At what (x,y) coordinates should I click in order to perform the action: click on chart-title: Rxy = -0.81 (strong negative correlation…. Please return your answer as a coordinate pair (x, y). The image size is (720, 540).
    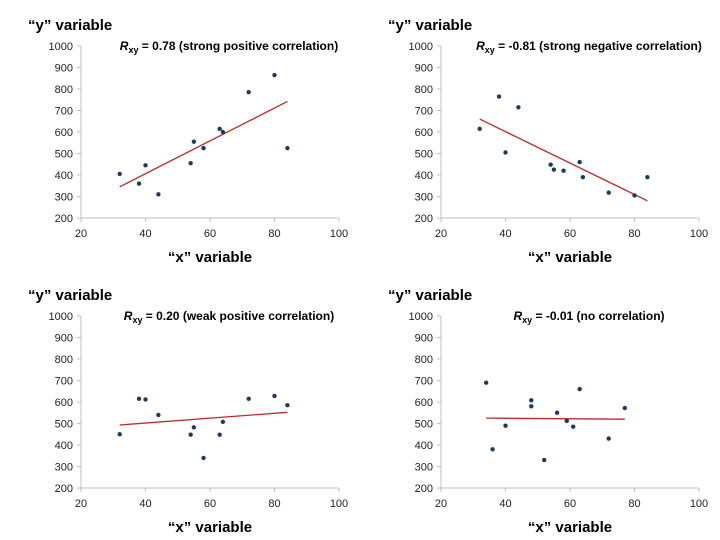
    Looking at the image, I should click on (589, 47).